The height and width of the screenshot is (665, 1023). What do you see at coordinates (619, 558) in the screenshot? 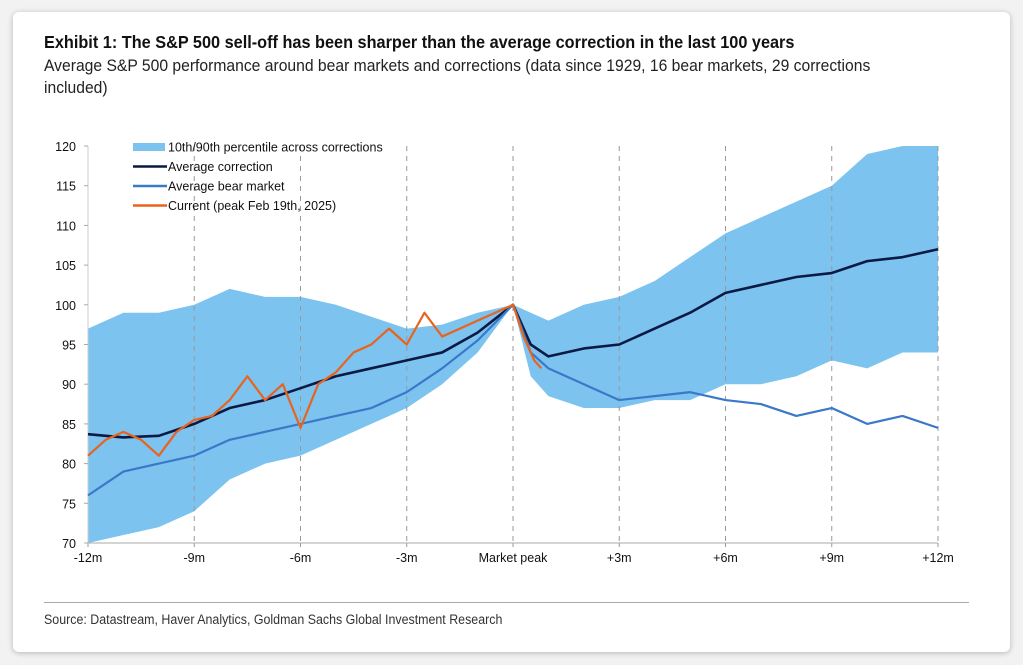
I see `x-tick-label: +3m` at bounding box center [619, 558].